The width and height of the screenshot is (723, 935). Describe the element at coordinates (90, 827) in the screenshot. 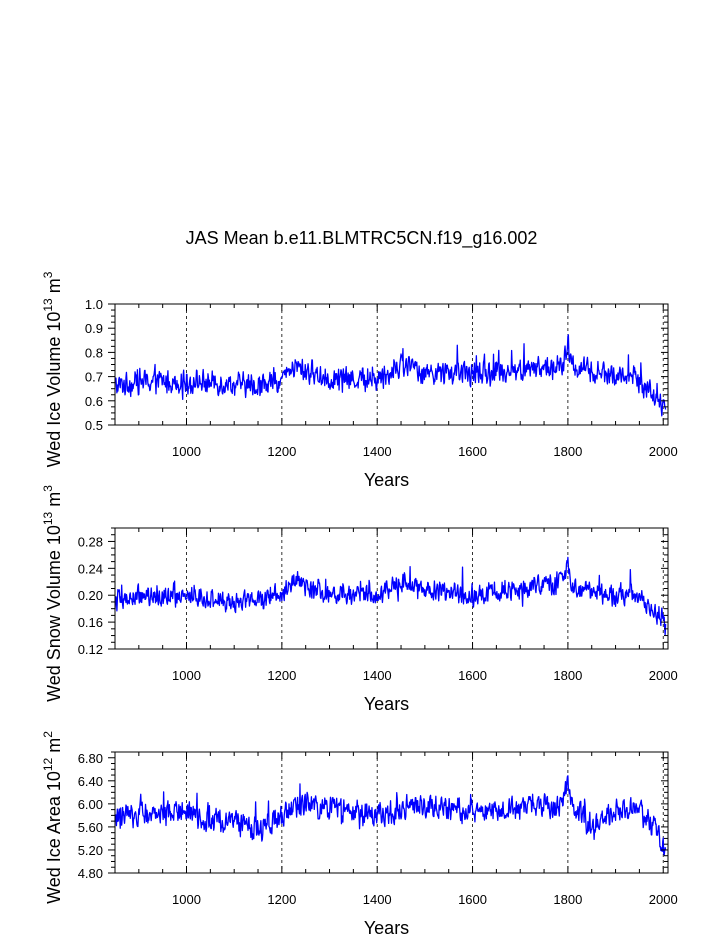

I see `y-tick-label: 5.60` at that location.